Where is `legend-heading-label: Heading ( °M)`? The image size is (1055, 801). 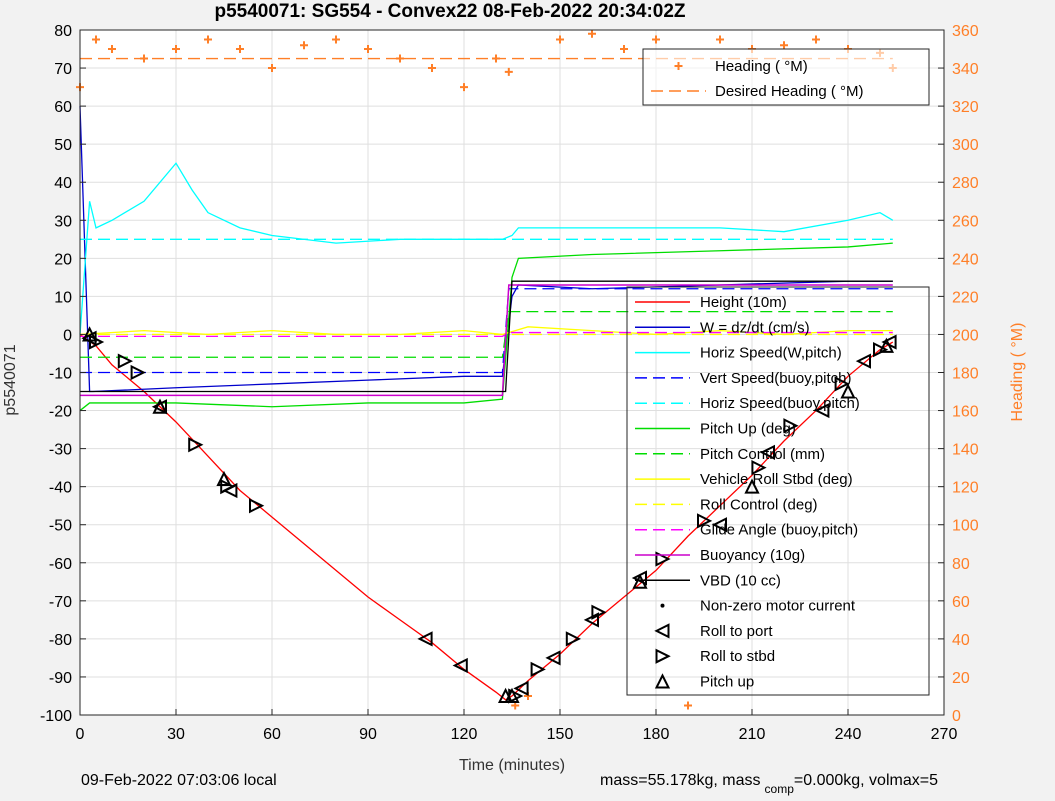 legend-heading-label: Heading ( °M) is located at coordinates (761, 66).